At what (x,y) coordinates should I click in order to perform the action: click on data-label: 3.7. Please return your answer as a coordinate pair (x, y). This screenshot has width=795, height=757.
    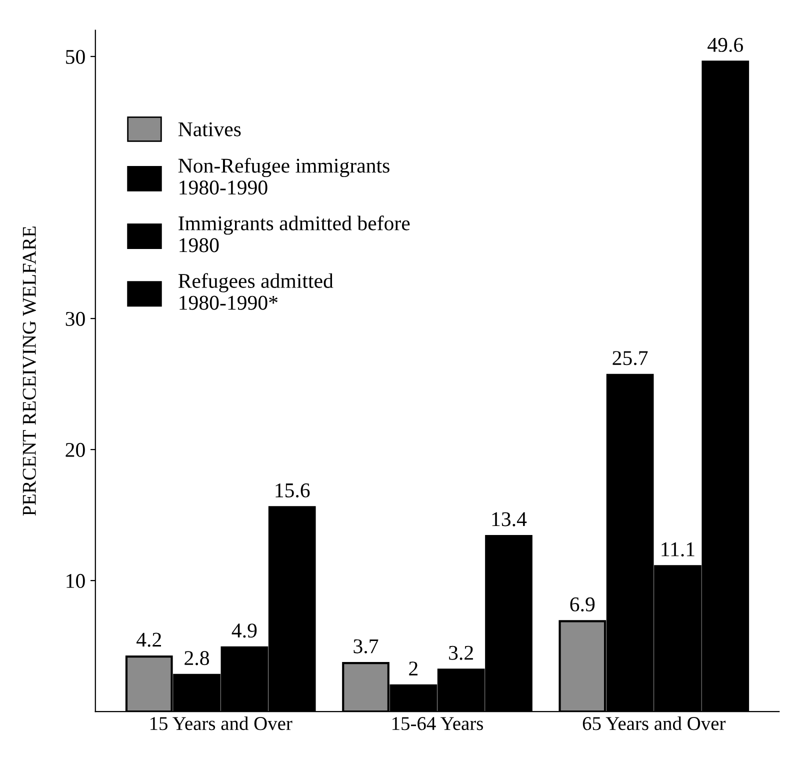
    Looking at the image, I should click on (366, 646).